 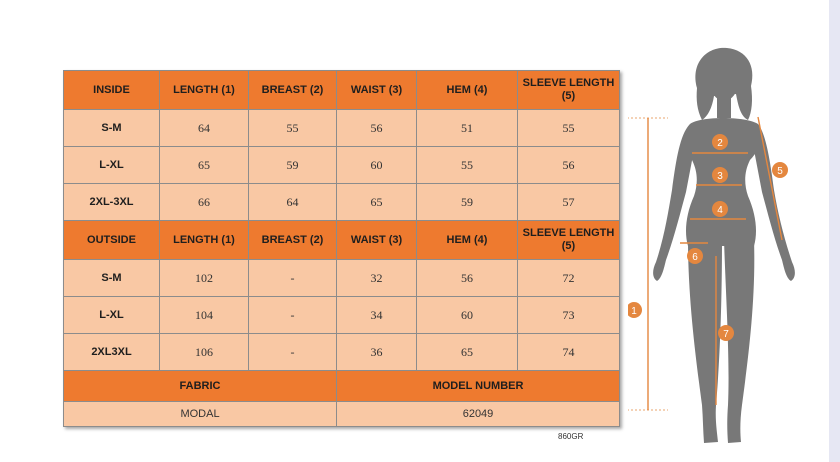 I want to click on table-row: S-M 102 - 32 56 72, so click(x=341, y=278).